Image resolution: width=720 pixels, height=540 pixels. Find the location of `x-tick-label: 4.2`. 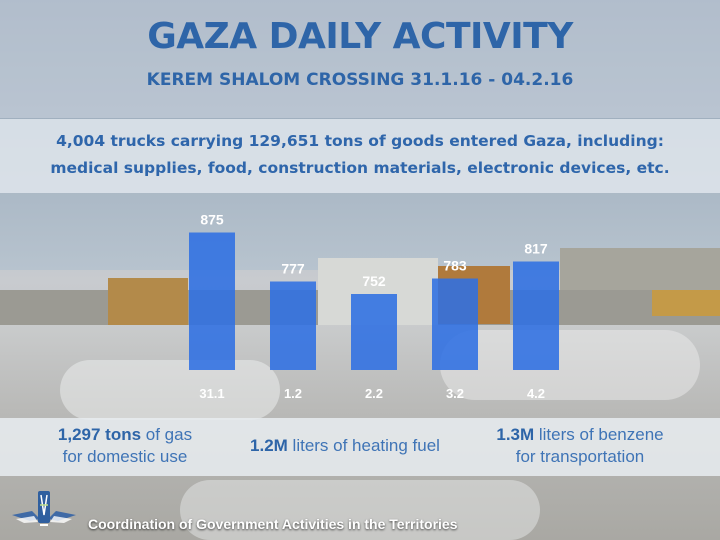

x-tick-label: 4.2 is located at coordinates (536, 393).